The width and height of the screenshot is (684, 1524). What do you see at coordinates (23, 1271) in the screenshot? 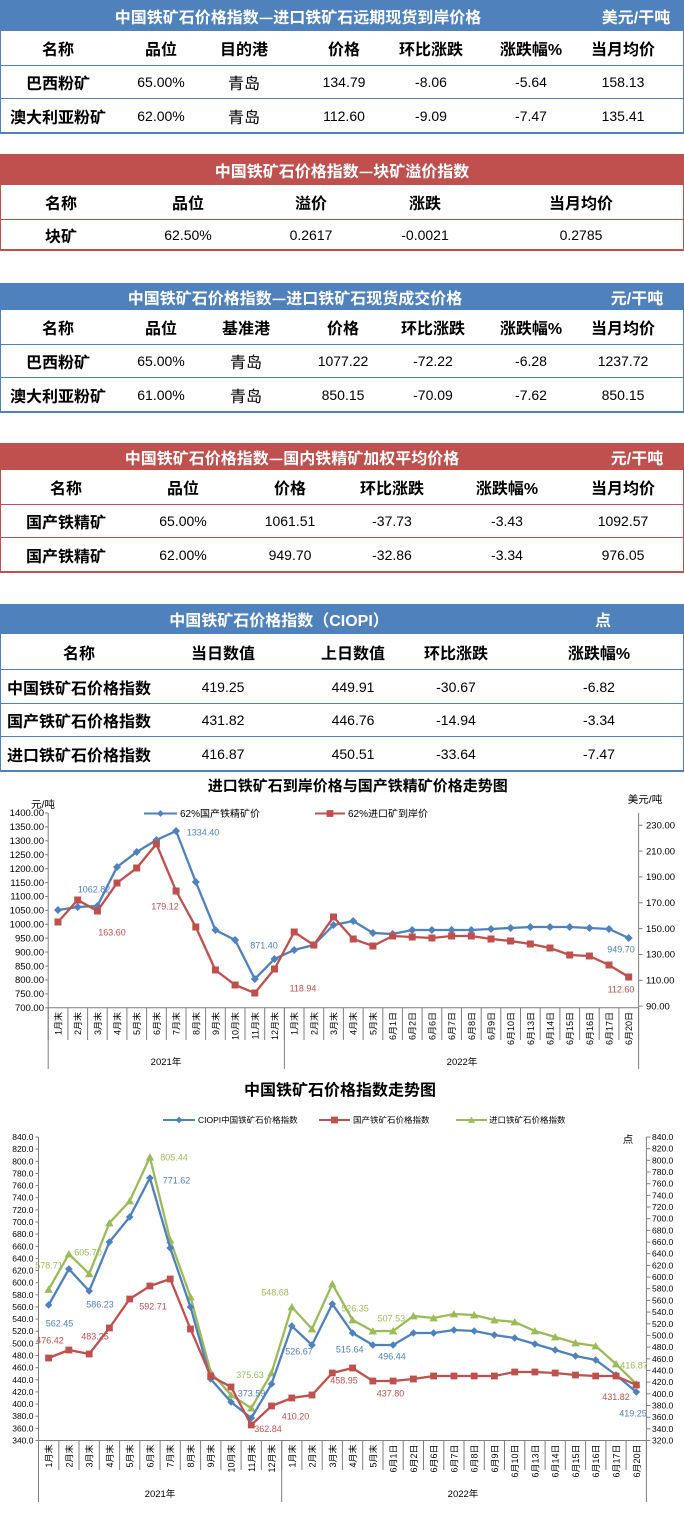
I see `svg-text: 620.0` at bounding box center [23, 1271].